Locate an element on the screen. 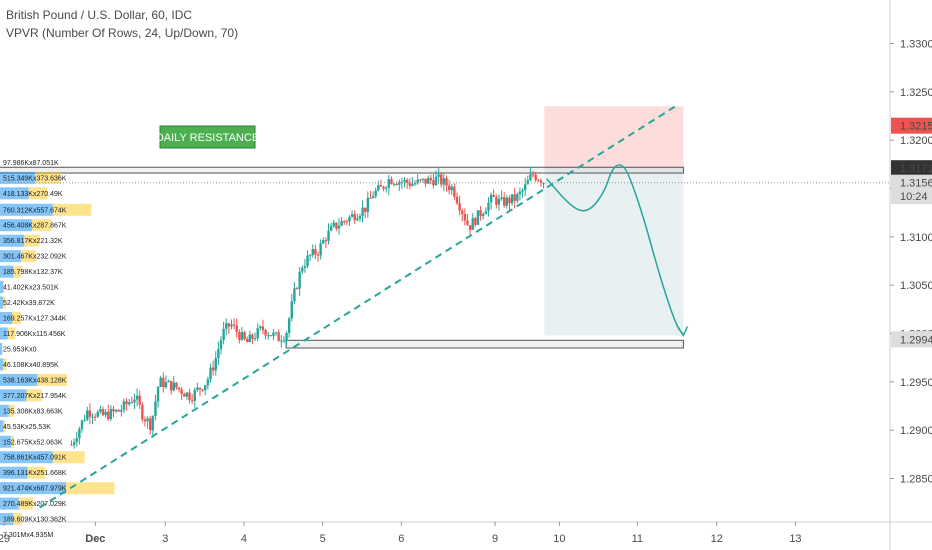 This screenshot has height=550, width=932. y-tick-label: 1.2950 is located at coordinates (916, 383).